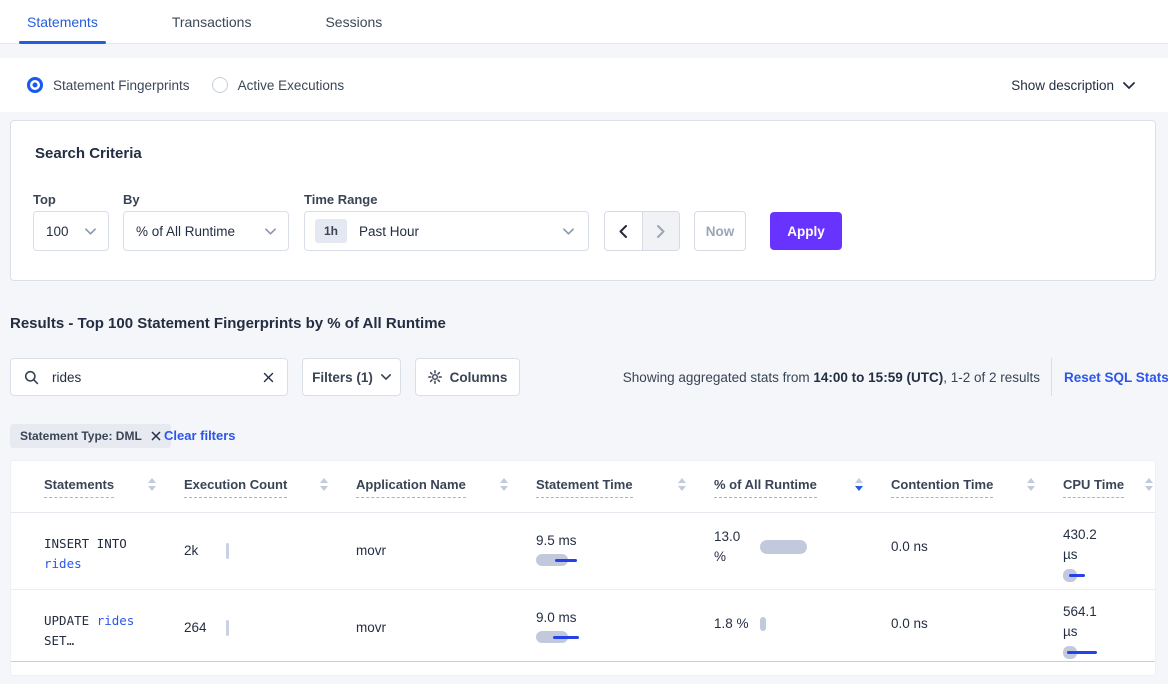 The height and width of the screenshot is (684, 1168). I want to click on statement-text: INSERT INTO, so click(85, 543).